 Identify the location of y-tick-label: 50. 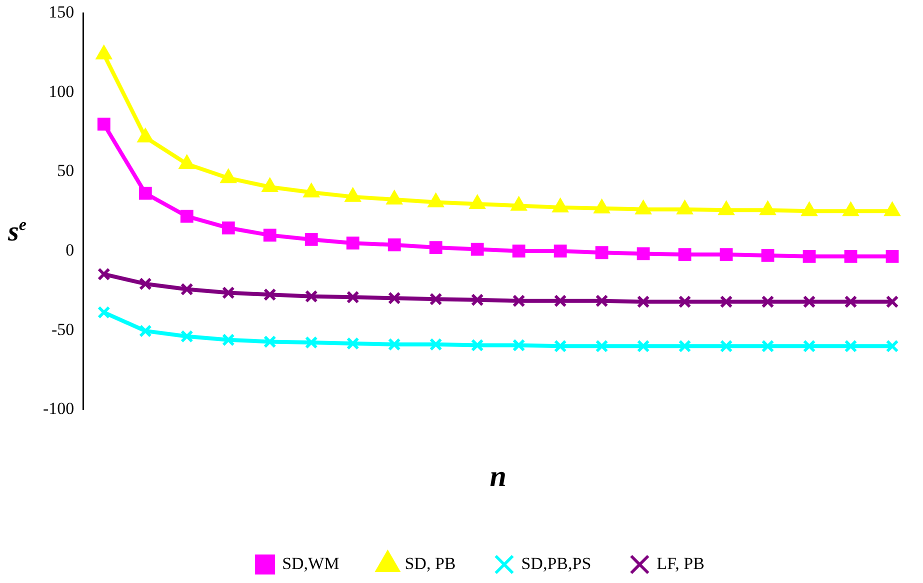
(65, 170).